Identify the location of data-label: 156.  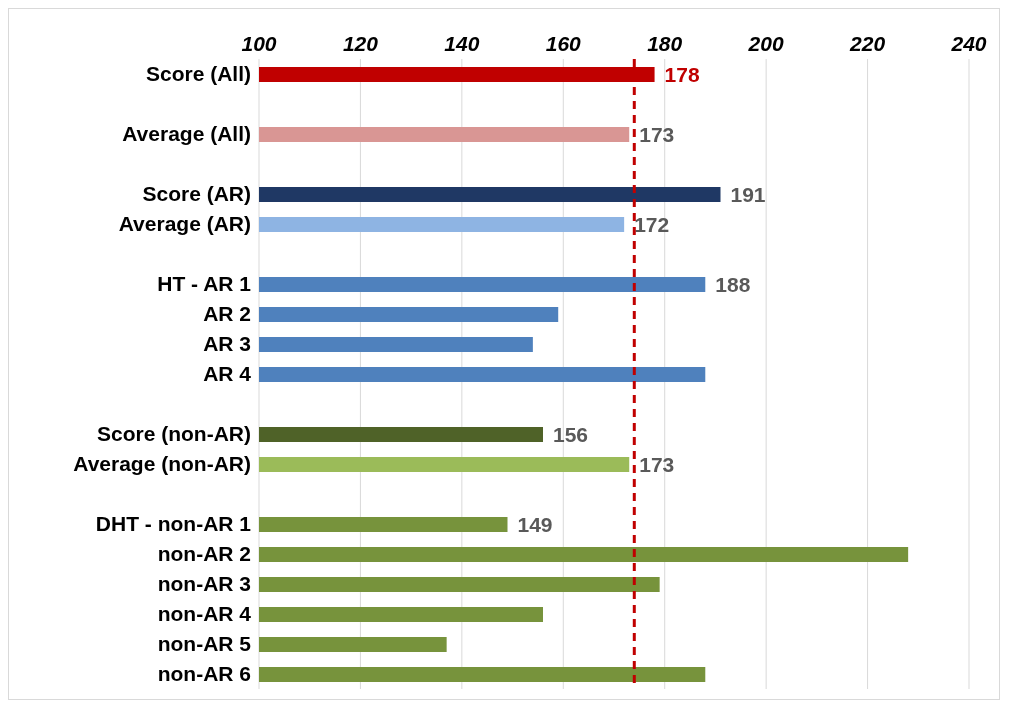
(571, 434).